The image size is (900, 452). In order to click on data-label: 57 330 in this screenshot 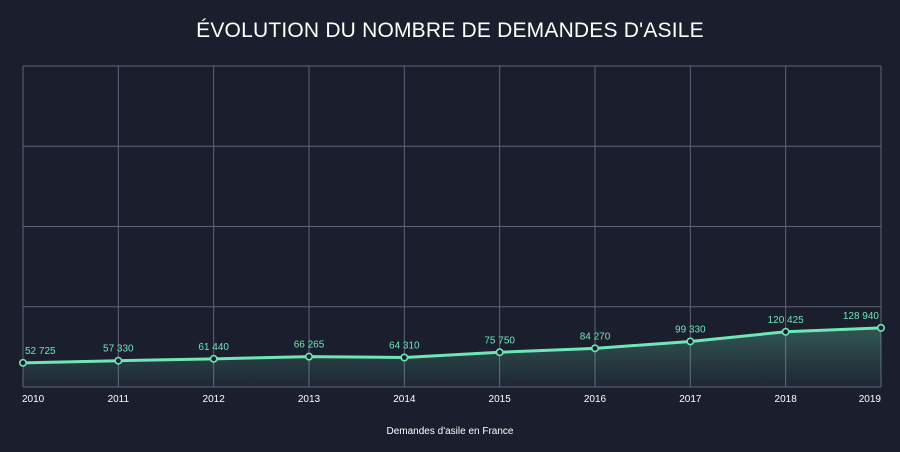, I will do `click(118, 349)`.